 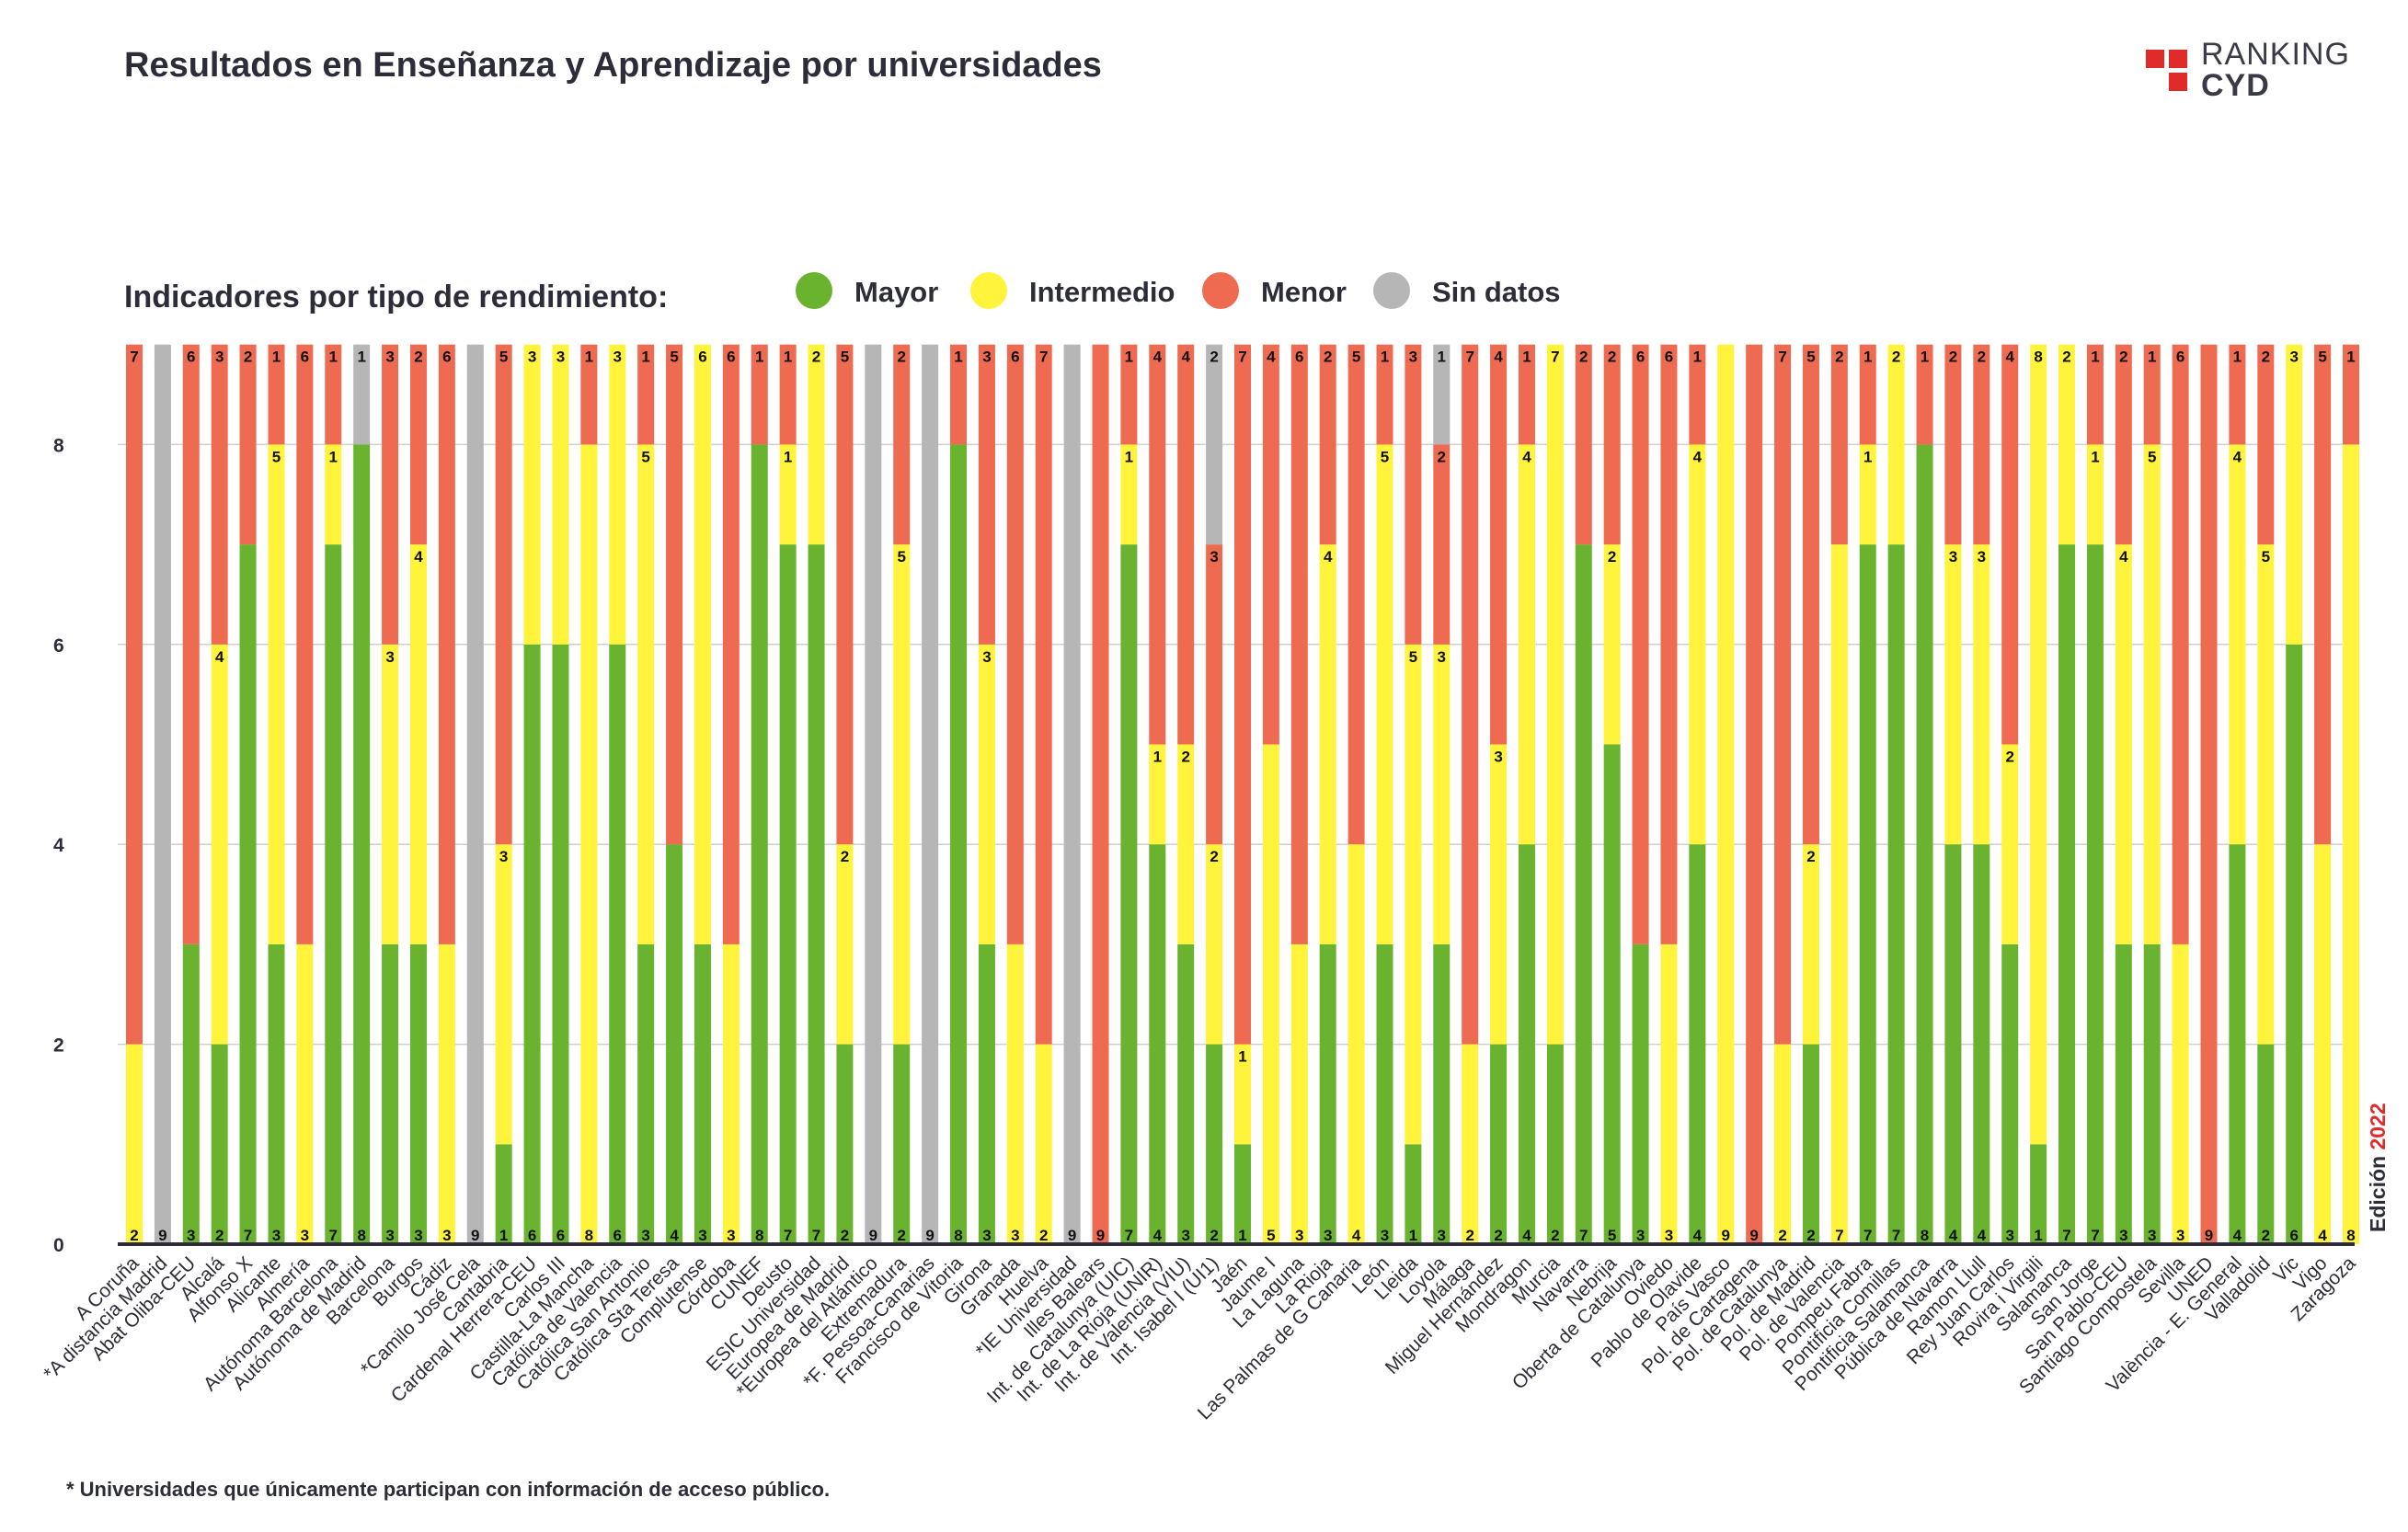 I want to click on y-tick-label: 8, so click(x=58, y=445).